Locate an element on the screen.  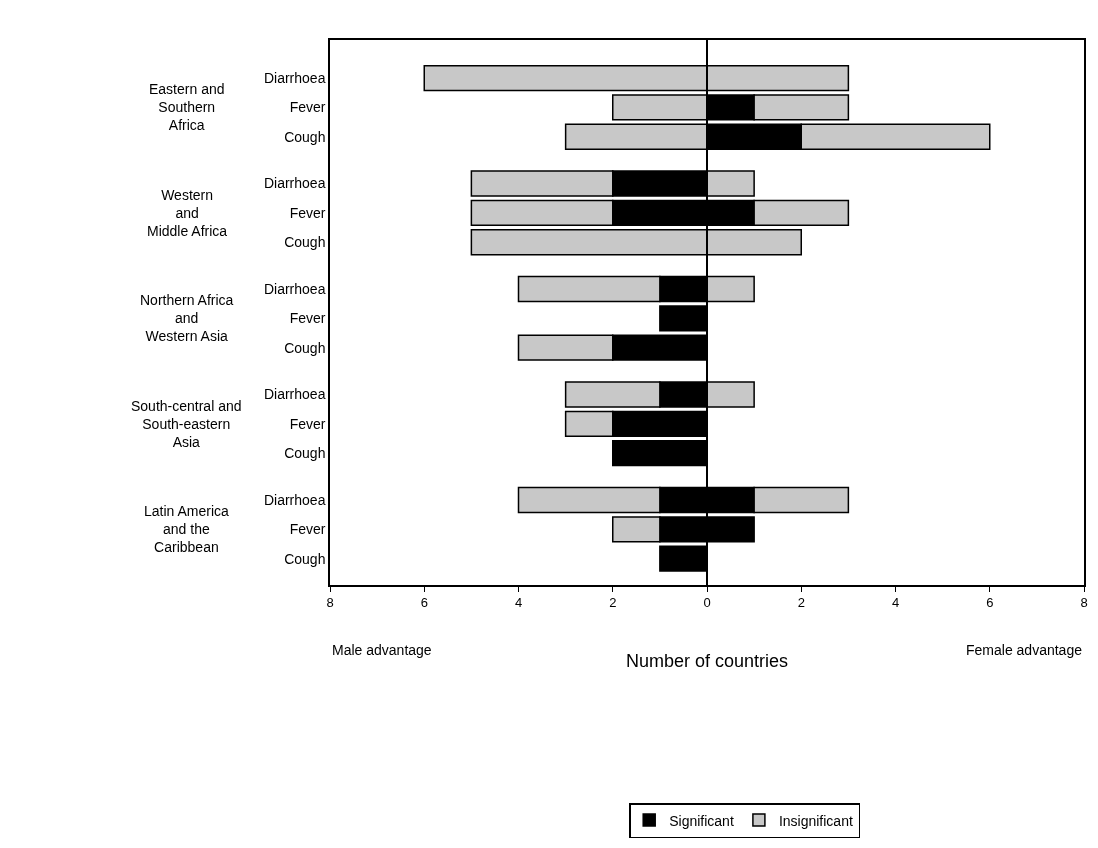
x-tick-label: 0 is located at coordinates (707, 603).